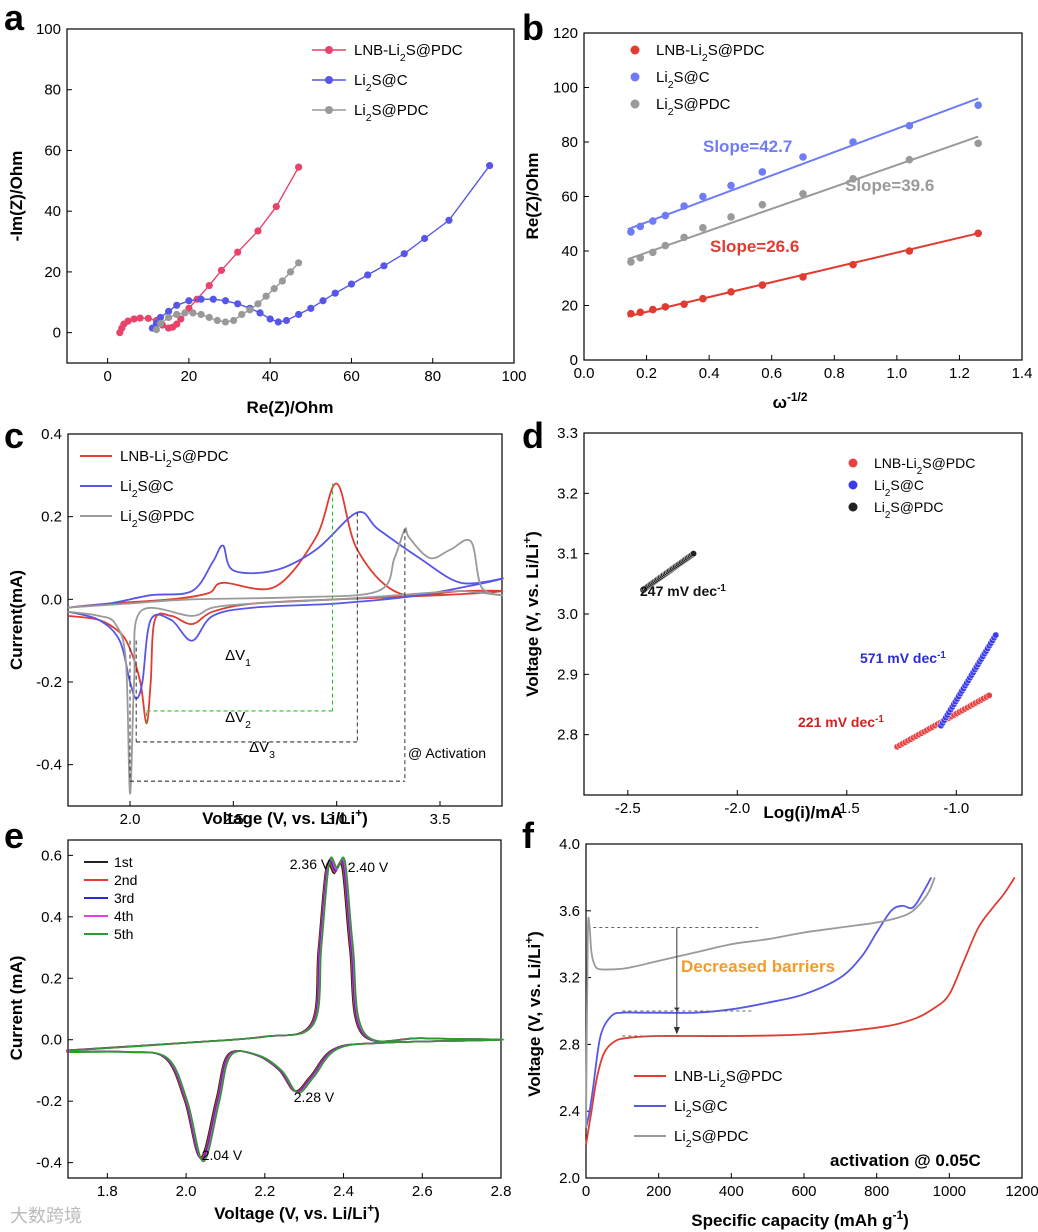 This screenshot has height=1232, width=1038. Describe the element at coordinates (49, 682) in the screenshot. I see `panel-c-y-tick-label: -0.2` at that location.